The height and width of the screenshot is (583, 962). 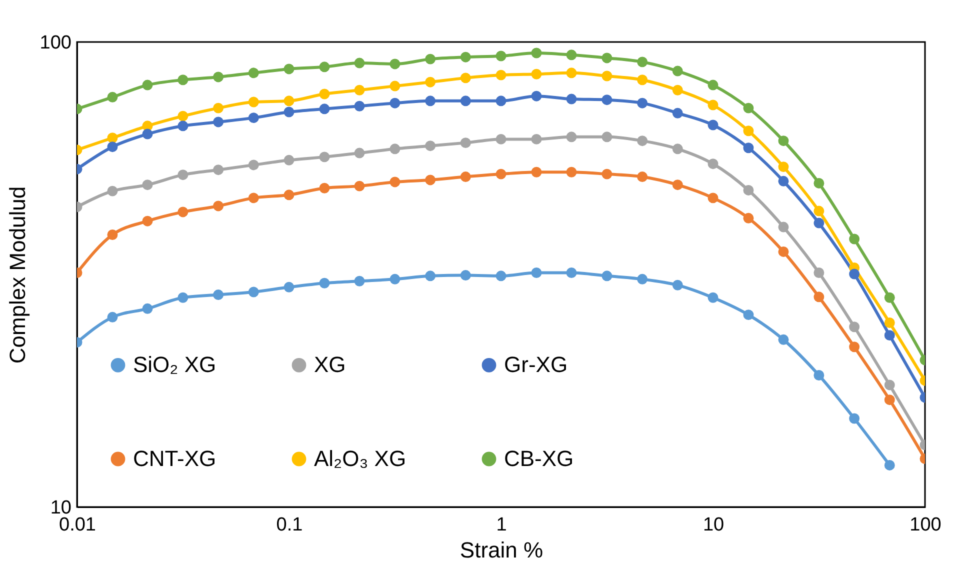 What do you see at coordinates (926, 525) in the screenshot?
I see `x-tick-label: 100` at bounding box center [926, 525].